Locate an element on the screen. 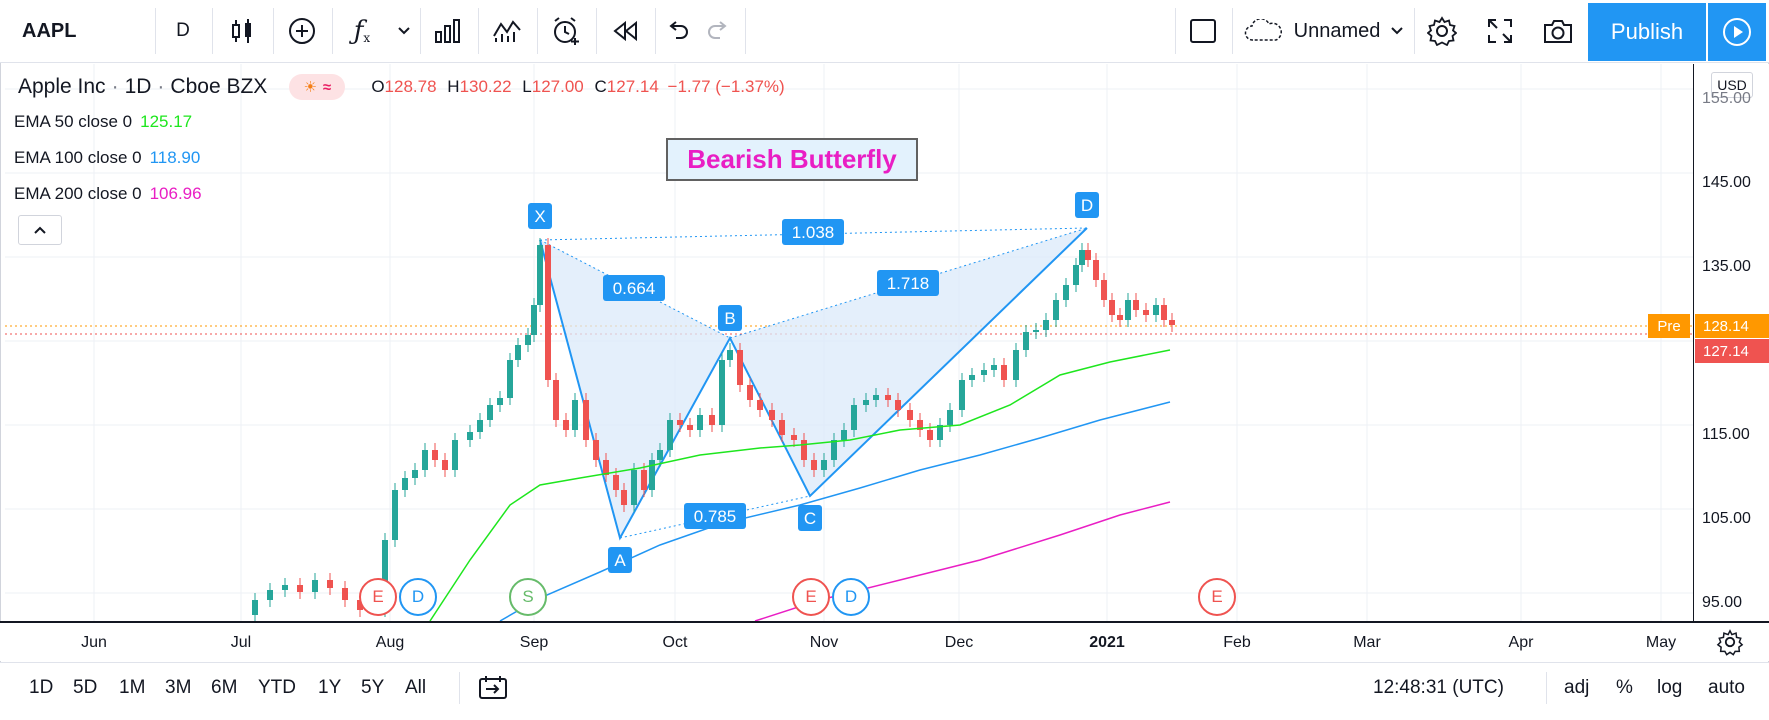  undo-icon is located at coordinates (678, 31).